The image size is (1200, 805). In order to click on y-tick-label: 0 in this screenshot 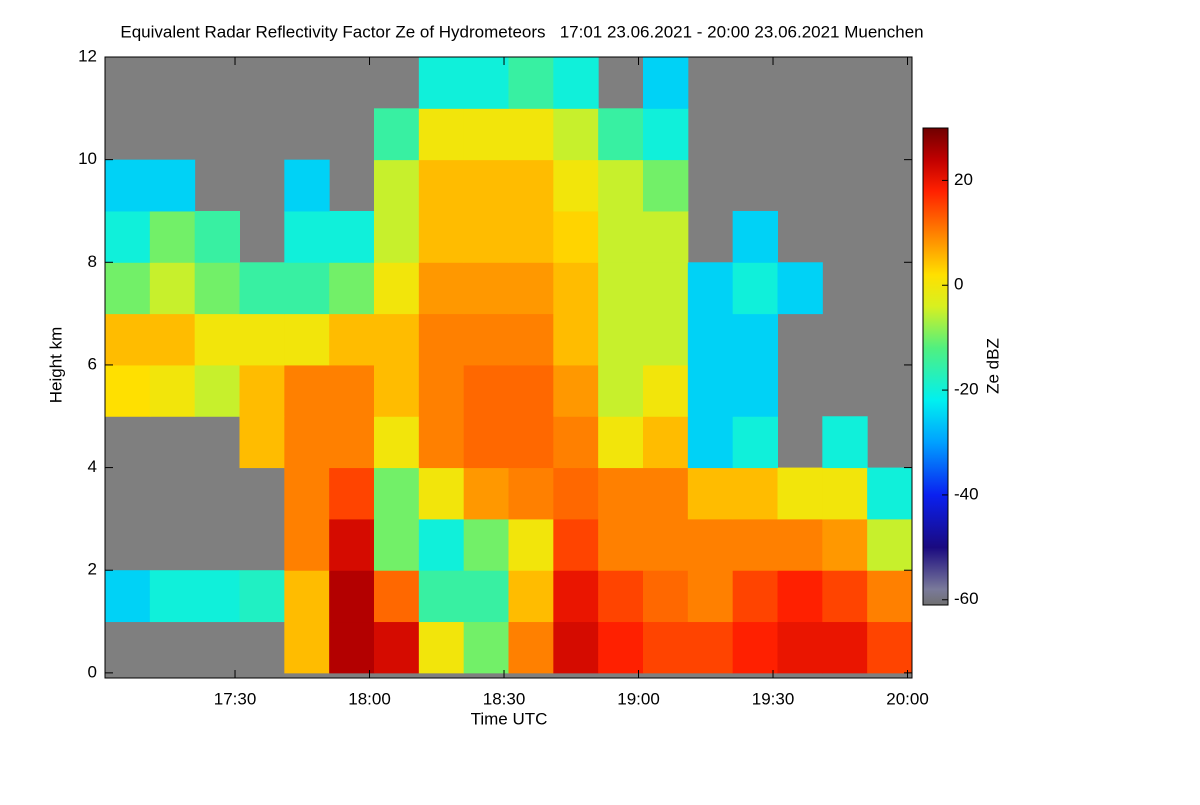, I will do `click(92, 671)`.